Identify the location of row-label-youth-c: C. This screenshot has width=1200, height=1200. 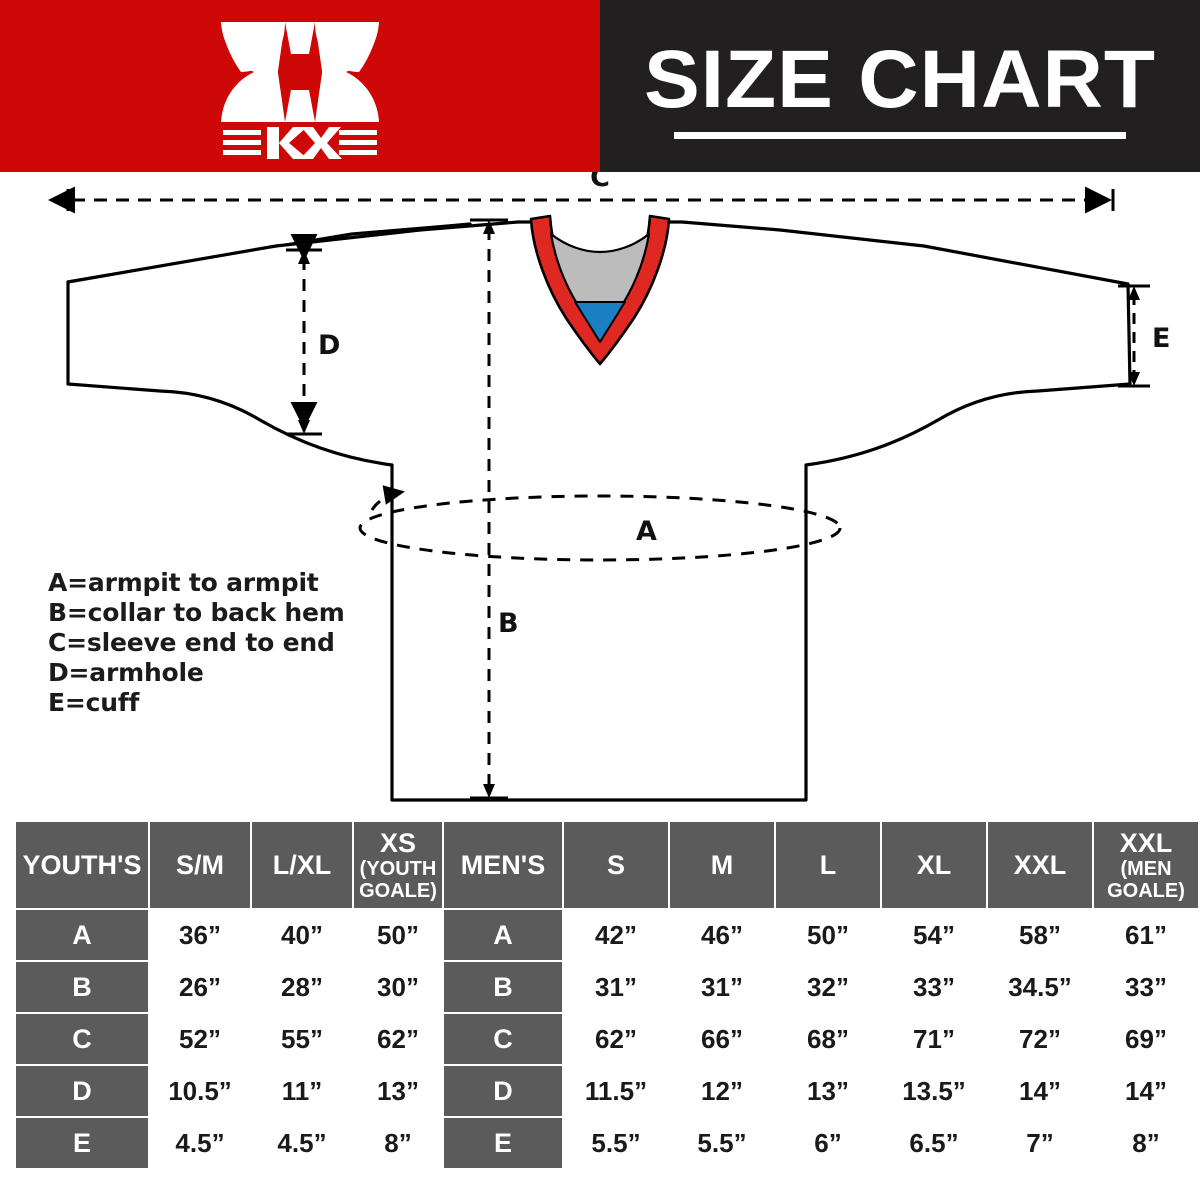
(82, 1039).